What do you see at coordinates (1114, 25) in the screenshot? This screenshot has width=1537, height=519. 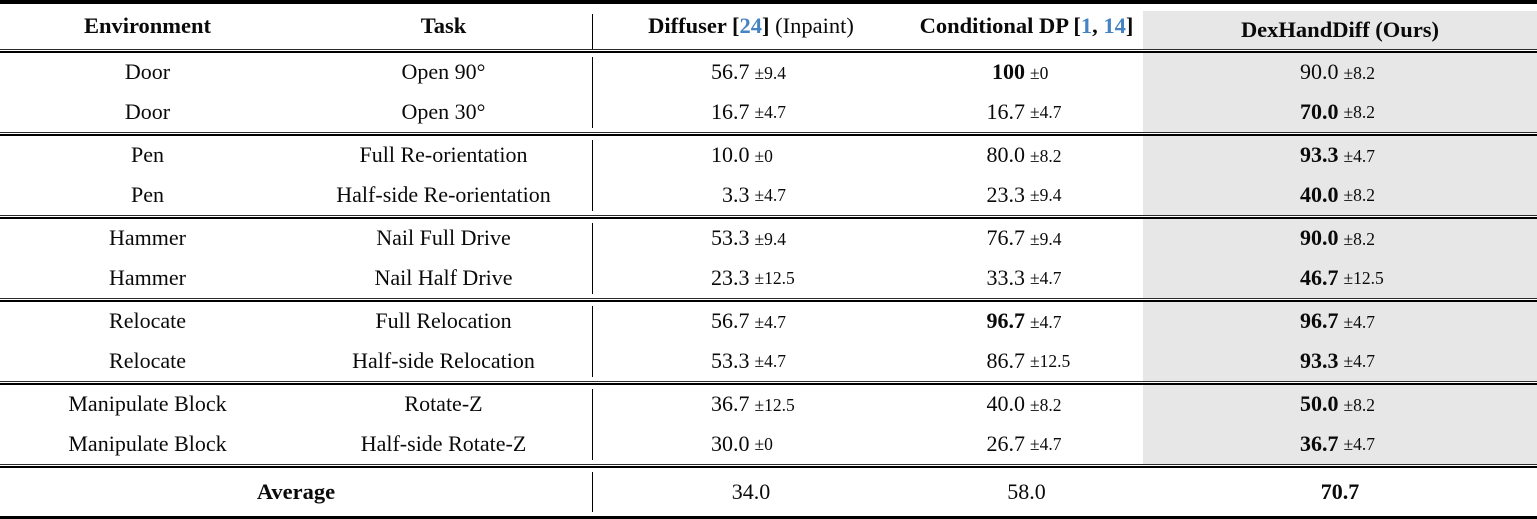 I see `citation-14: 14` at bounding box center [1114, 25].